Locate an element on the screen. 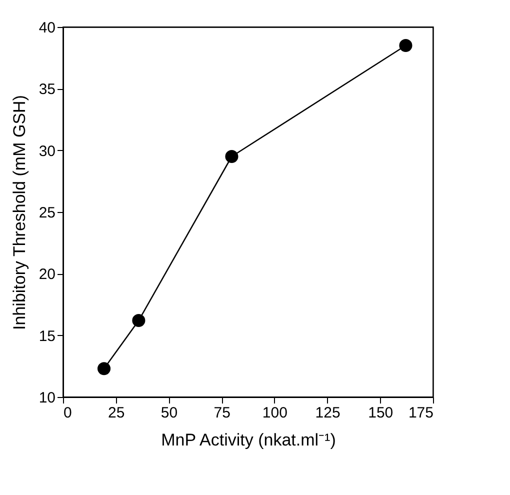  x-axis-title: MnP Activity (nkat.ml⁻¹) is located at coordinates (248, 440).